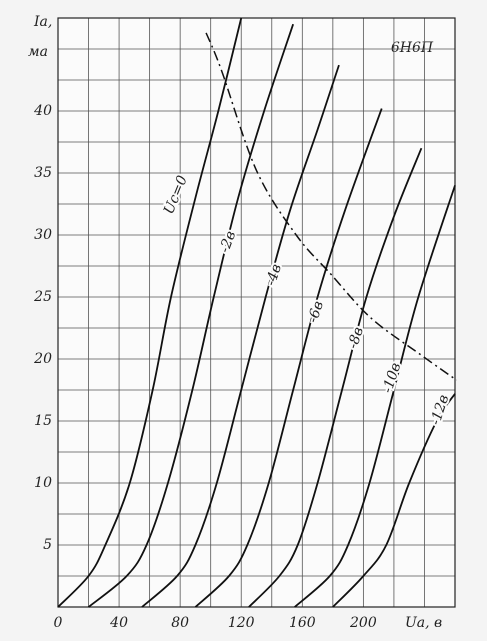 This screenshot has width=487, height=641. I want to click on chart-title: 6Н6П, so click(412, 48).